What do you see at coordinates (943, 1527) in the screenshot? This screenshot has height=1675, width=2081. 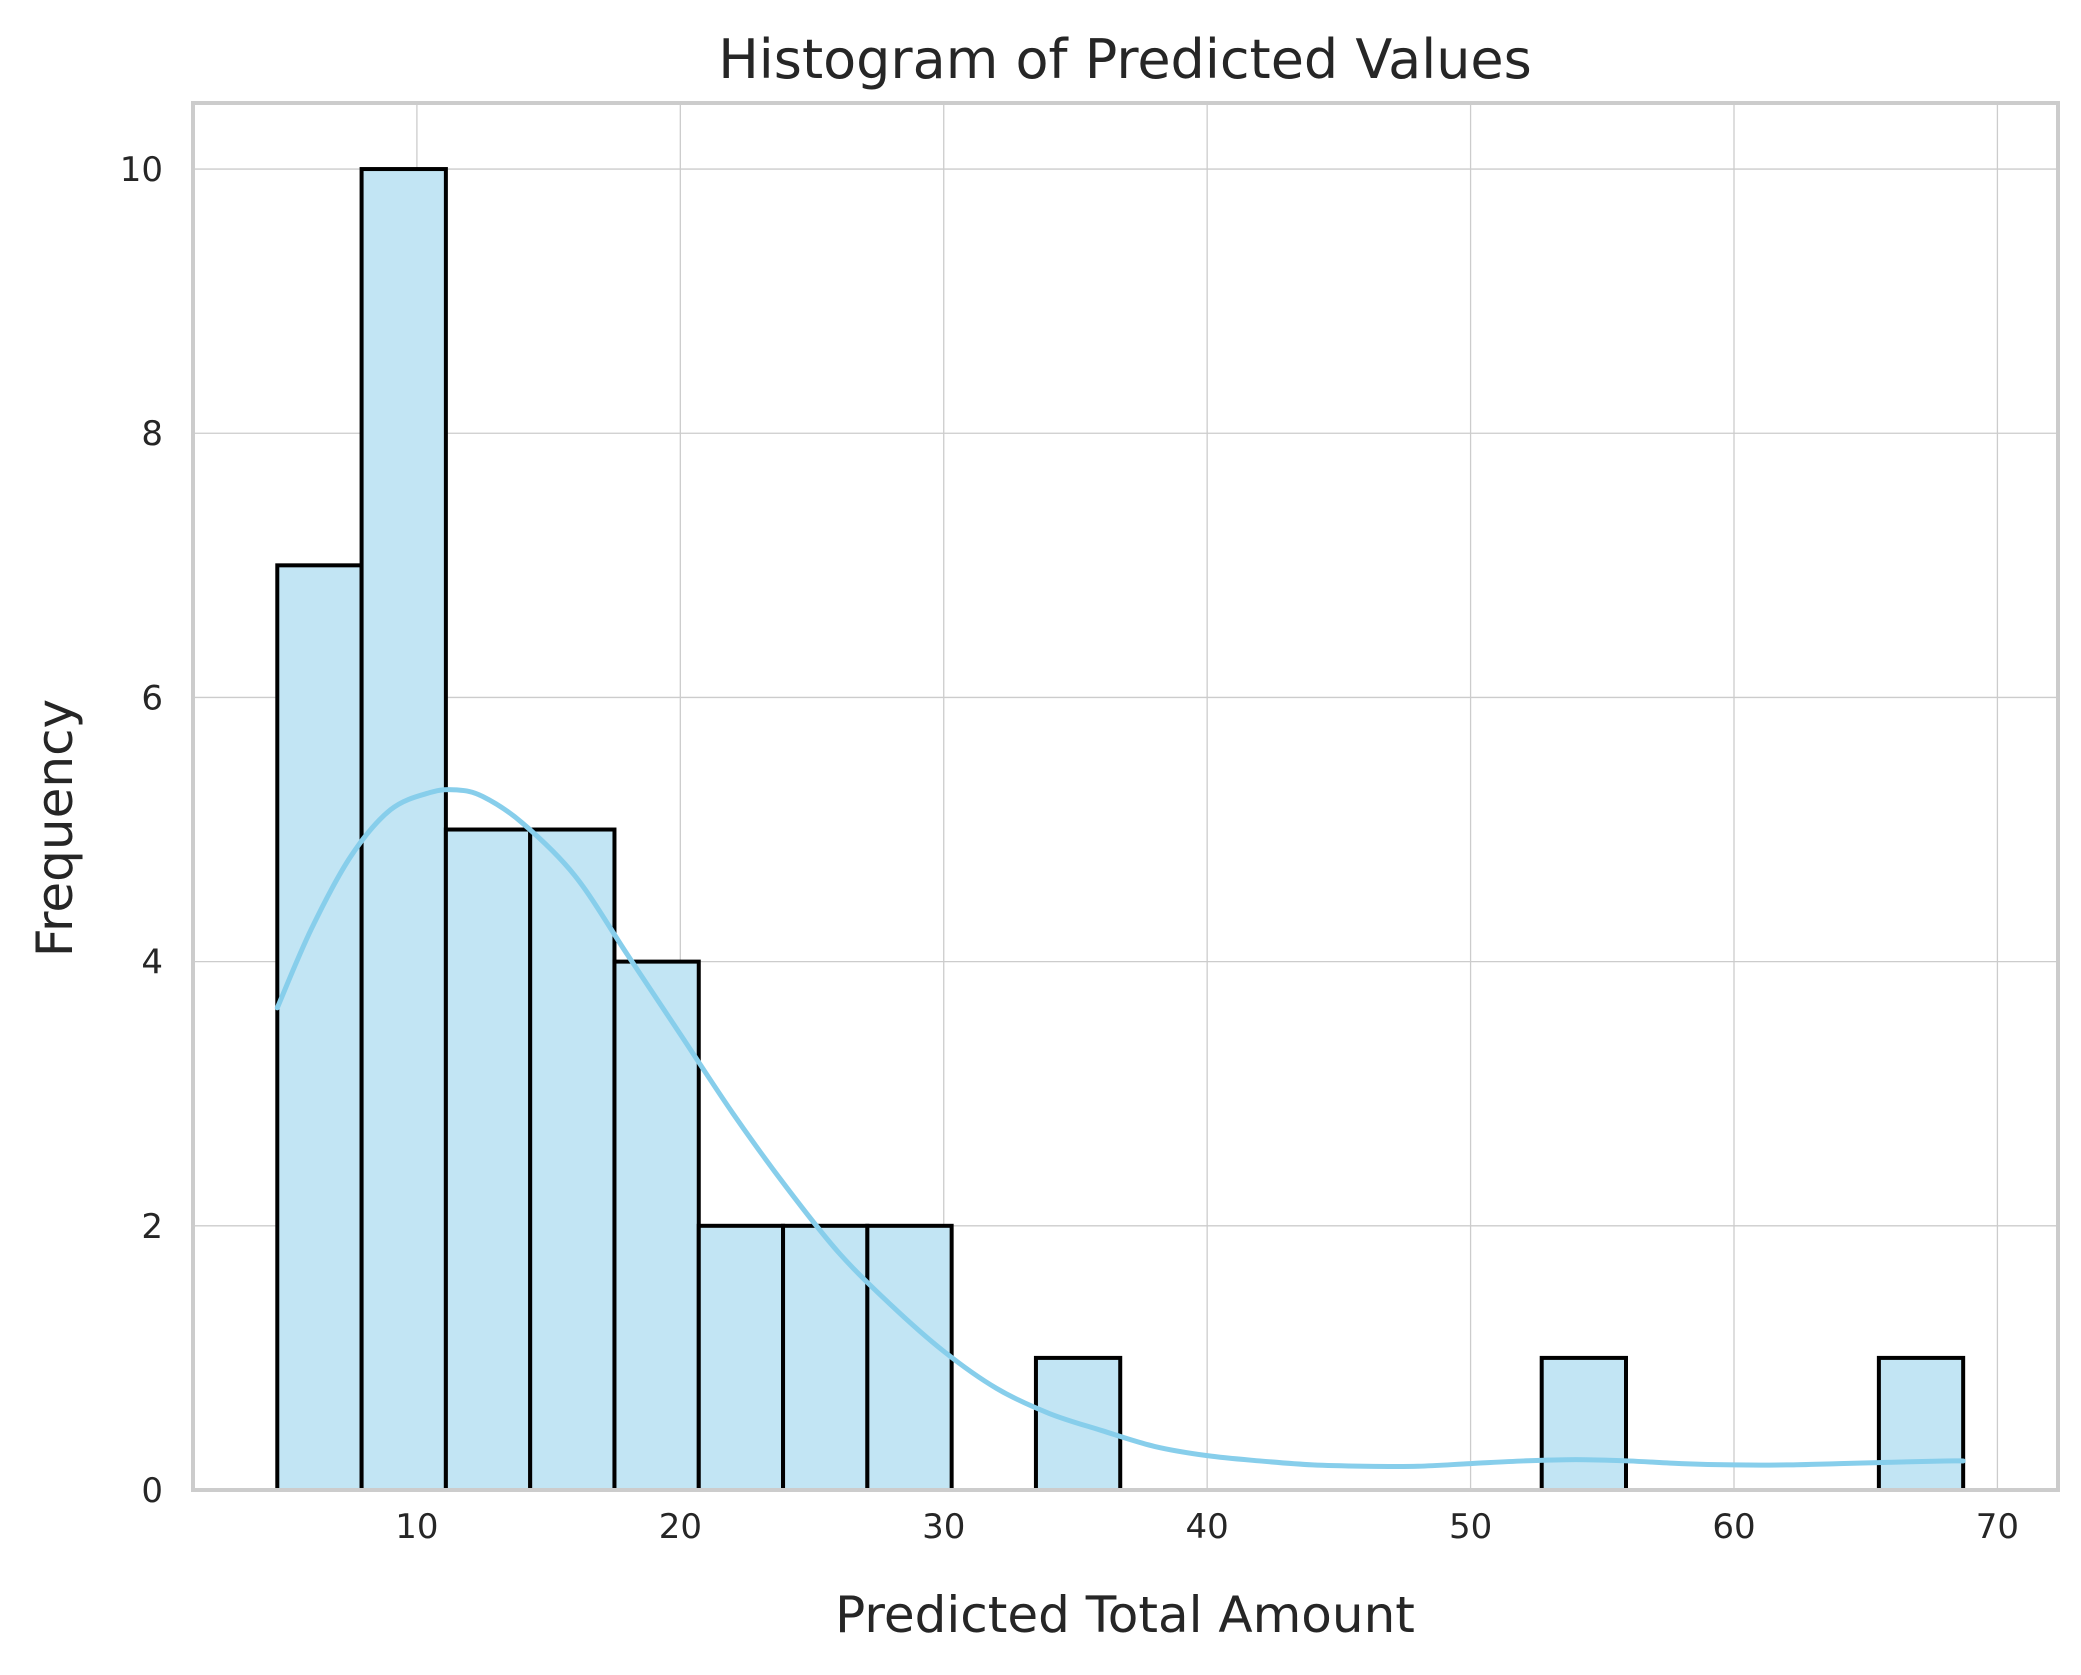 I see `x-tick-label: 30` at bounding box center [943, 1527].